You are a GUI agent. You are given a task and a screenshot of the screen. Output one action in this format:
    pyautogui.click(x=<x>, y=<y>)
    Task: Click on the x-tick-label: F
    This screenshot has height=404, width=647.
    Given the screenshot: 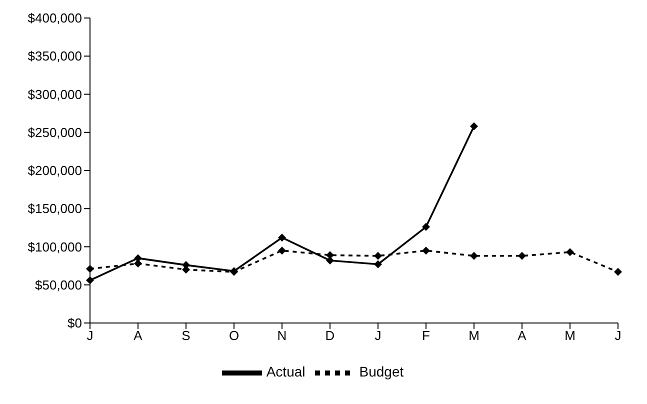 What is the action you would take?
    pyautogui.click(x=426, y=336)
    